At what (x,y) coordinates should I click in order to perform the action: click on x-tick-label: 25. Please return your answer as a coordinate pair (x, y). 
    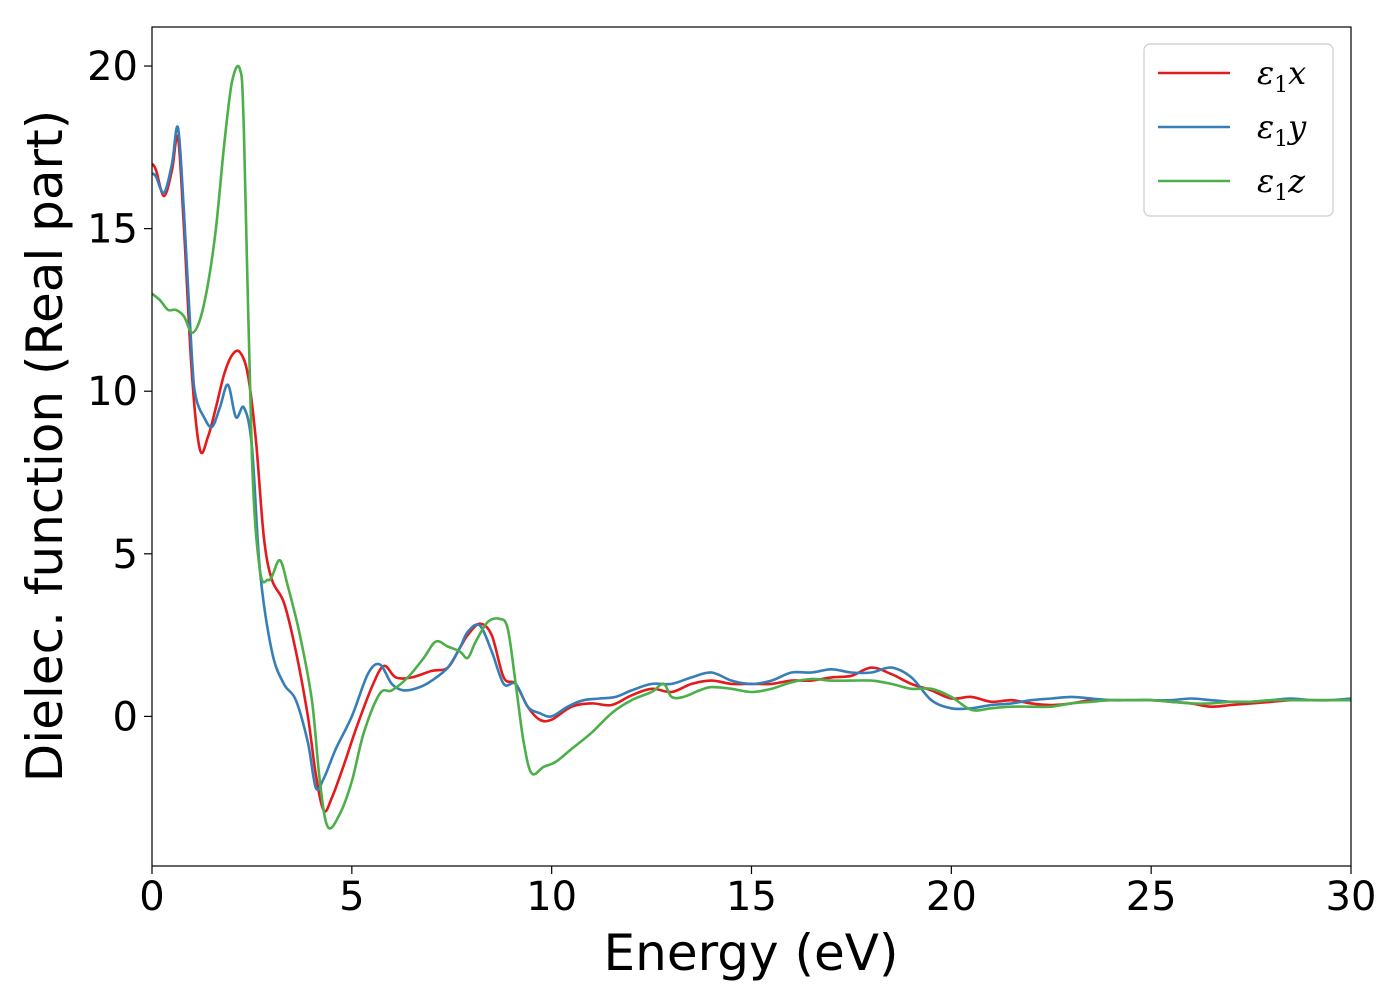
    Looking at the image, I should click on (1151, 897).